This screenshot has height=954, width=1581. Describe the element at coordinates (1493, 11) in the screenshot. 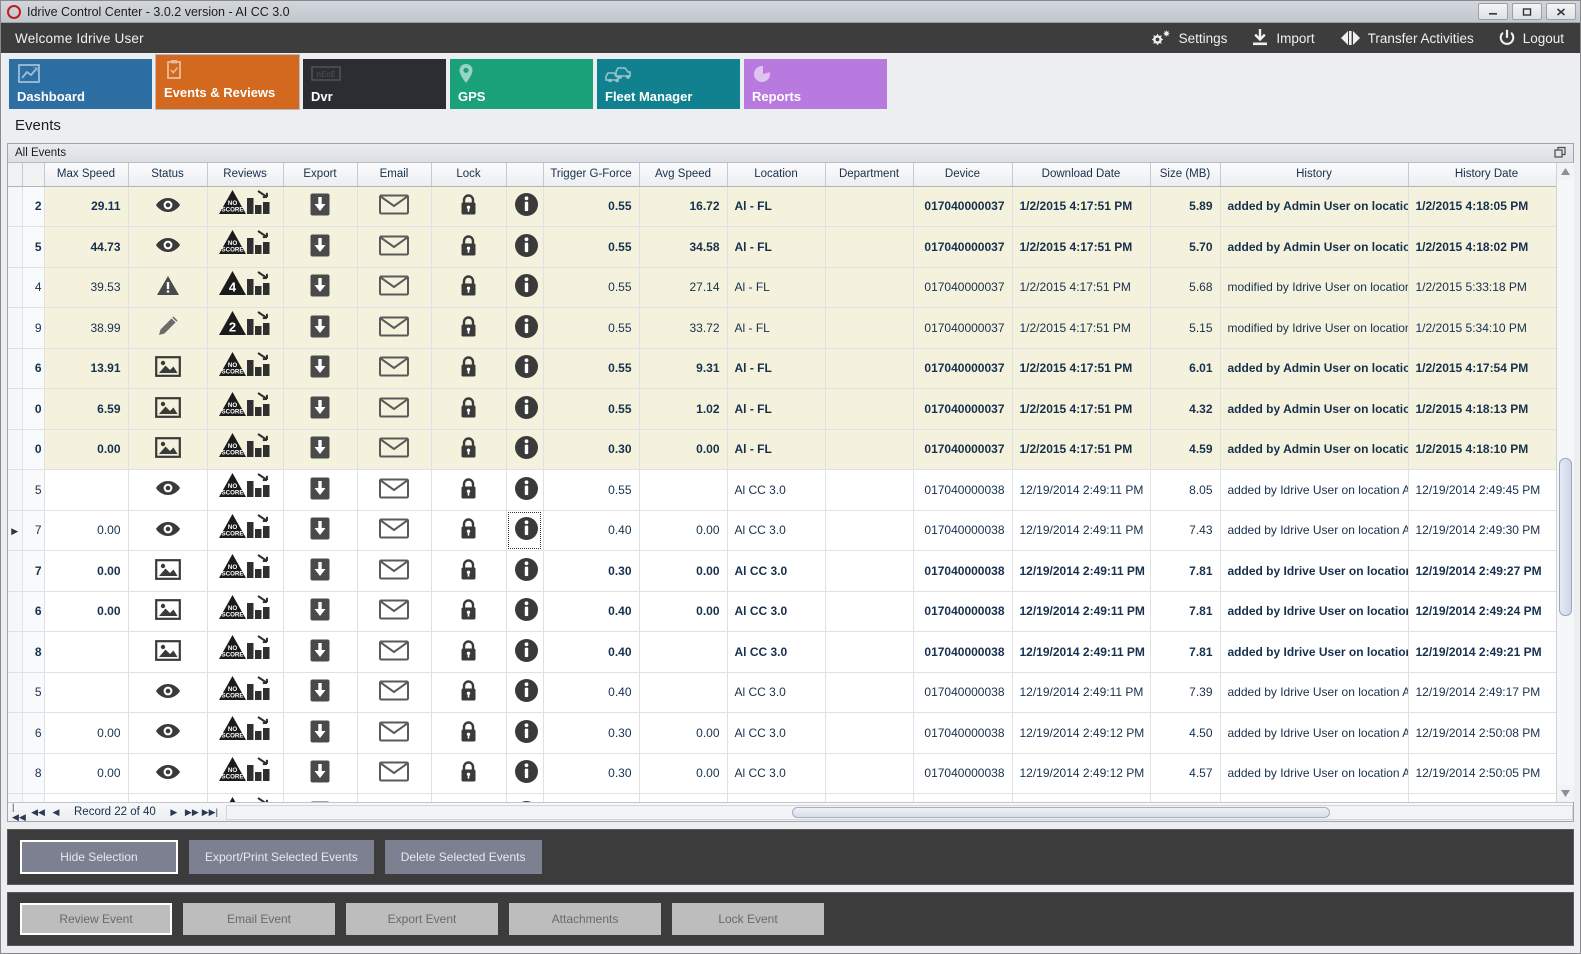

I see `minimize-button` at that location.